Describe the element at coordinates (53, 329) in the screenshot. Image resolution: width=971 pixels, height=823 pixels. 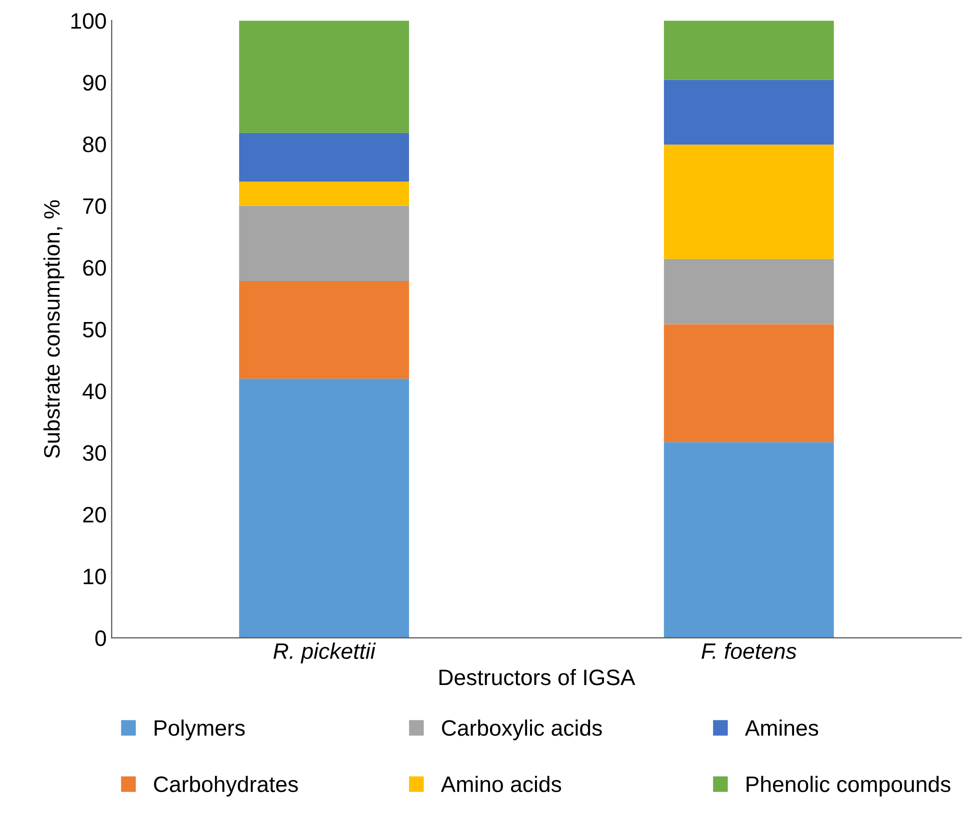
I see `y-axis-title: Substrate consumption, %` at that location.